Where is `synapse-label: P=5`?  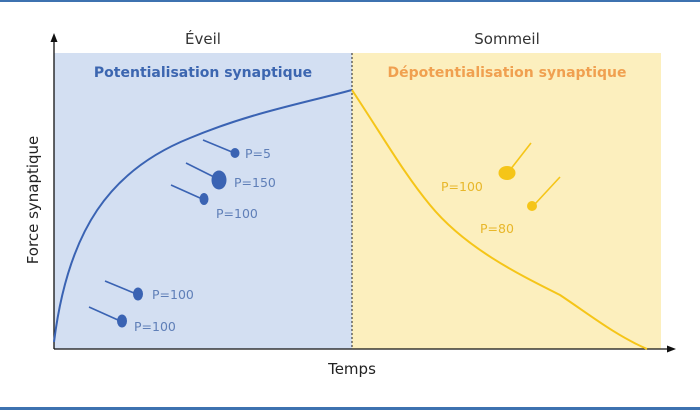
synapse-label: P=5 is located at coordinates (258, 153).